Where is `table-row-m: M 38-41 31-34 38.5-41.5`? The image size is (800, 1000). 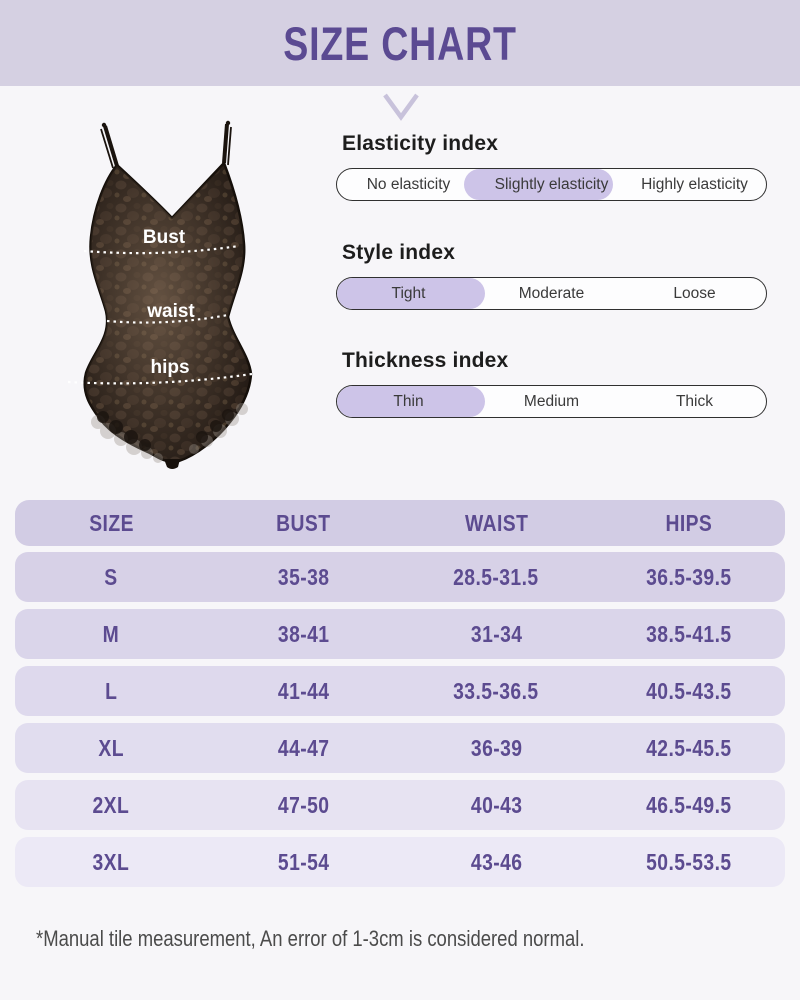 table-row-m: M 38-41 31-34 38.5-41.5 is located at coordinates (400, 634).